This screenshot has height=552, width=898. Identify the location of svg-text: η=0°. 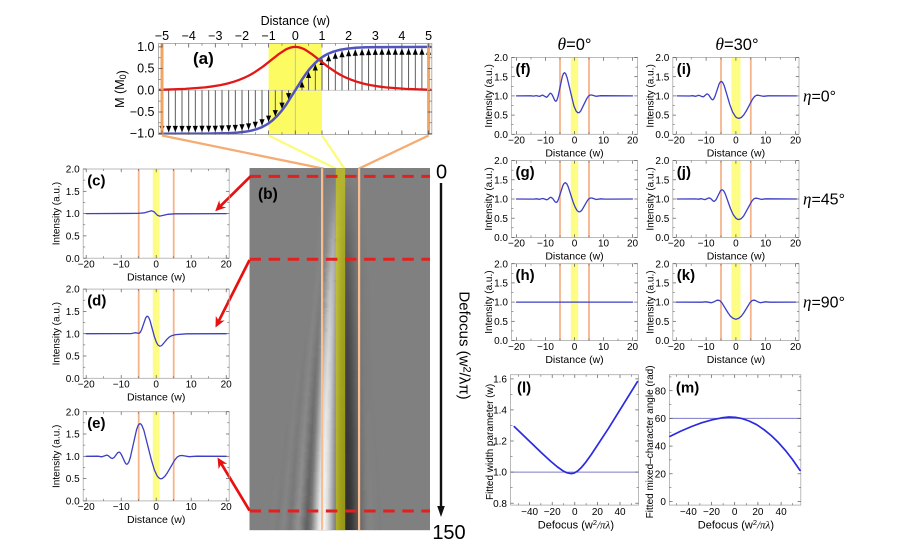
(819, 95).